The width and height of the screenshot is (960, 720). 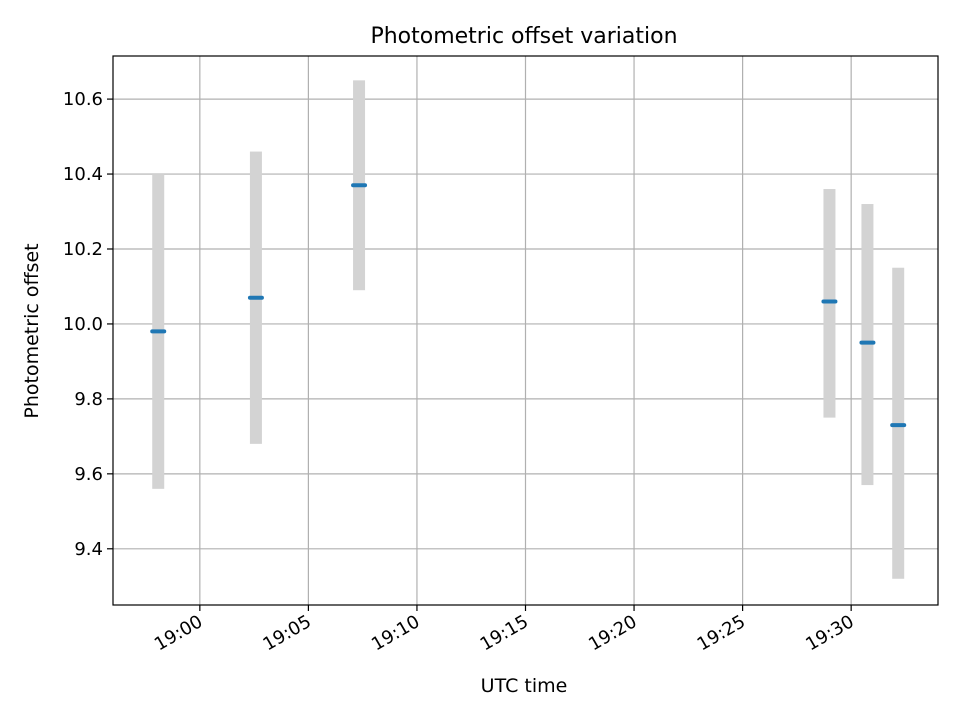 What do you see at coordinates (83, 99) in the screenshot?
I see `y-tick-label: 10.6` at bounding box center [83, 99].